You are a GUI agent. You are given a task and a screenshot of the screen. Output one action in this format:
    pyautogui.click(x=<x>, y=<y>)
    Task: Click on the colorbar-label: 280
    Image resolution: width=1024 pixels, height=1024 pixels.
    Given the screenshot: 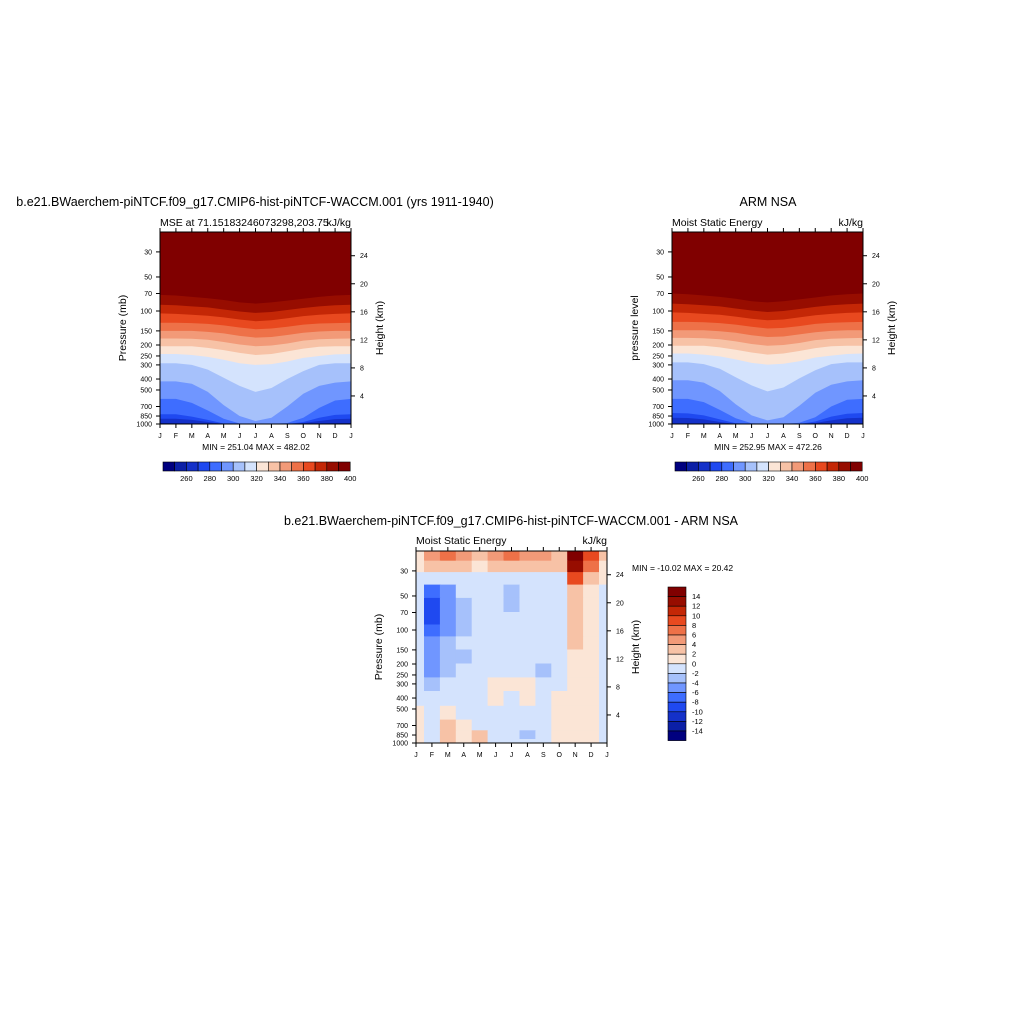 What is the action you would take?
    pyautogui.click(x=722, y=478)
    